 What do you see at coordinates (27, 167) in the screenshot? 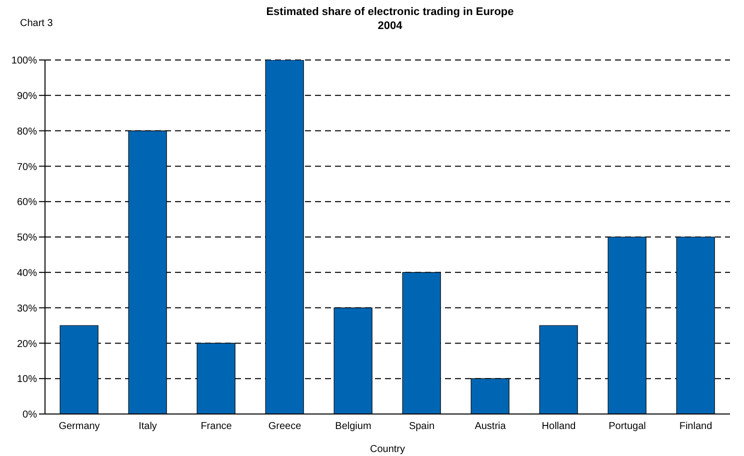
I see `y-tick-label: 70%` at bounding box center [27, 167].